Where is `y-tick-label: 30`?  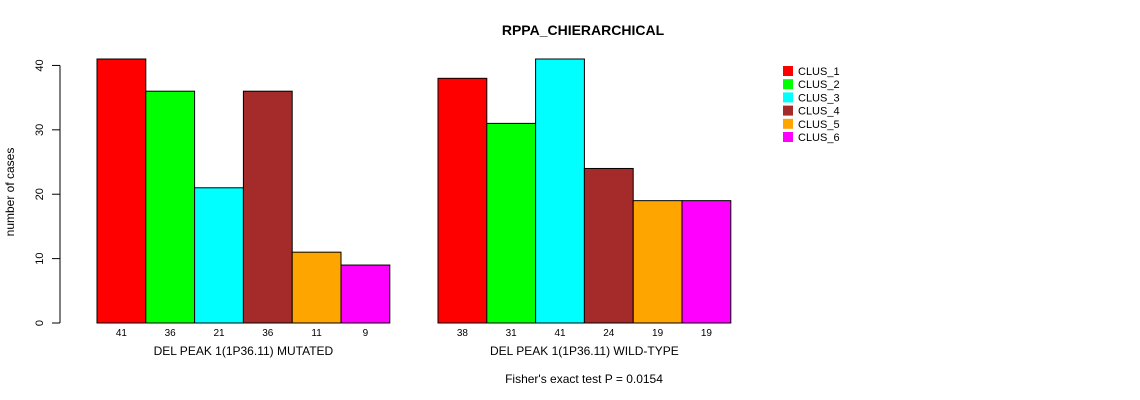
y-tick-label: 30 is located at coordinates (40, 130).